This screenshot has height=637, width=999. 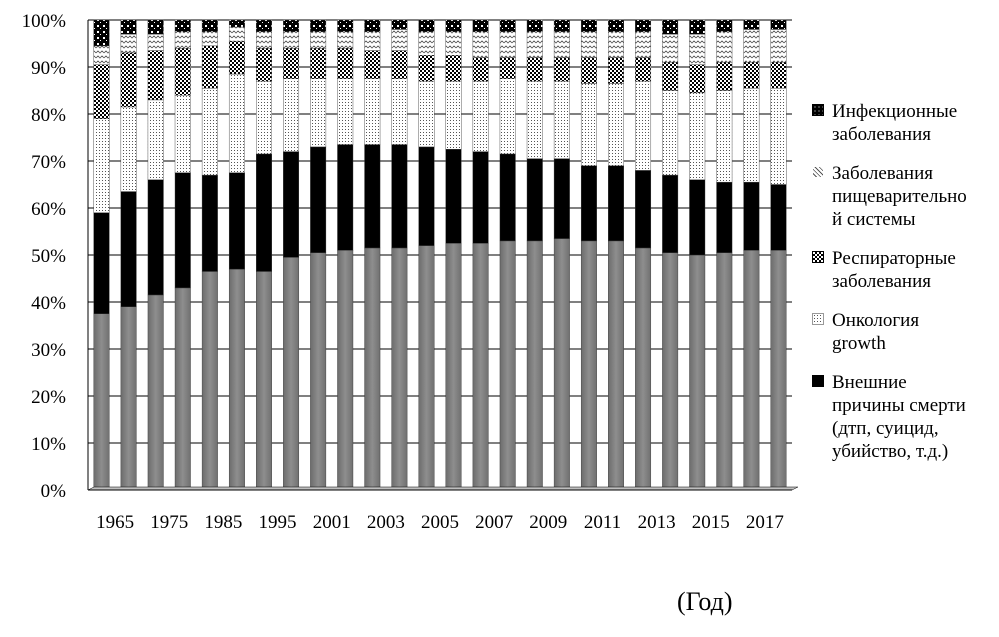 I want to click on y-tick-label: 30%, so click(x=48, y=350).